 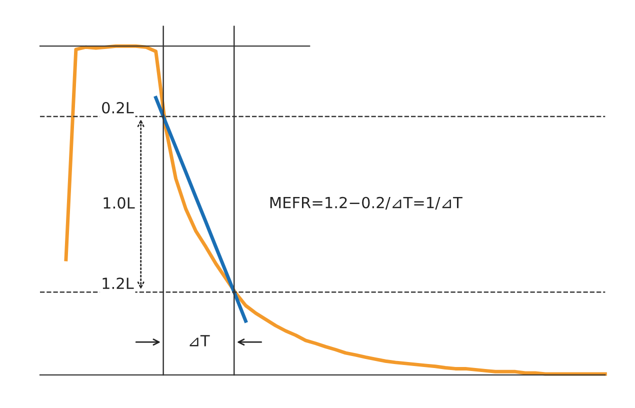 I want to click on annotation: MEFR=1.2−0.2/⊿T=1/⊿T, so click(x=366, y=203).